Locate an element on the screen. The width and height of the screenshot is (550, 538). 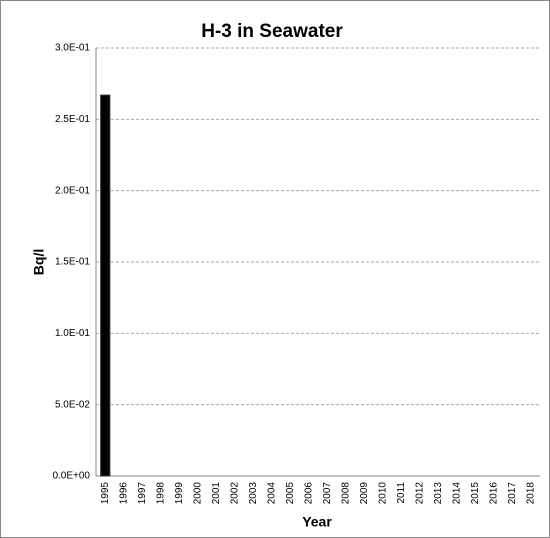
y-tick-label: 2.0E-01 is located at coordinates (72, 190).